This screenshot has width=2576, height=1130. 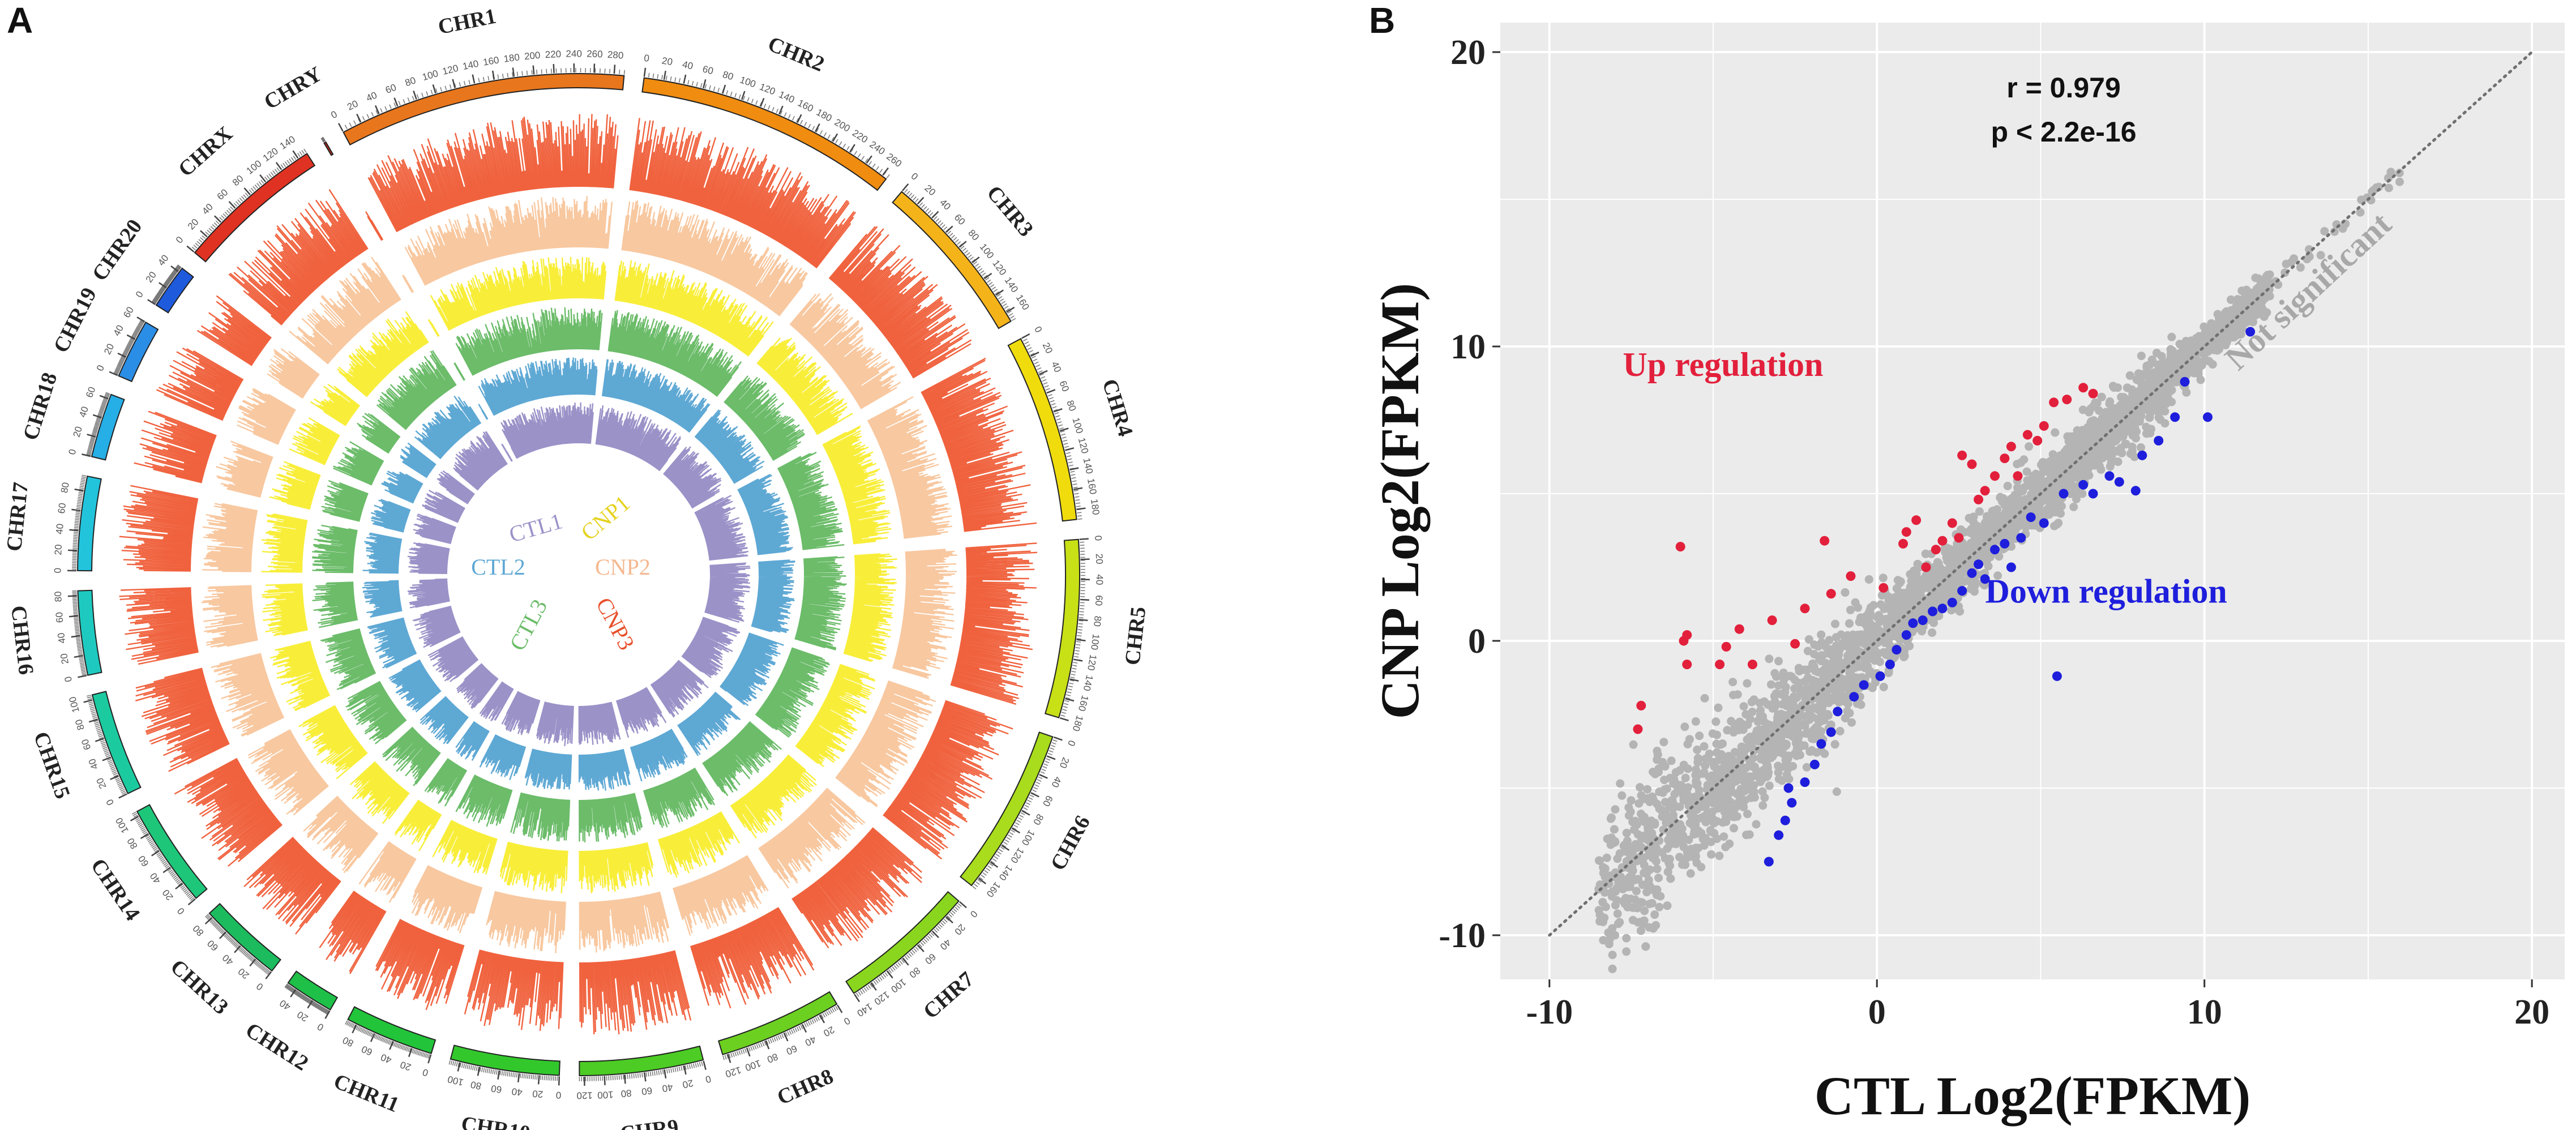 What do you see at coordinates (255, 207) in the screenshot?
I see `chromosome-band-chrx` at bounding box center [255, 207].